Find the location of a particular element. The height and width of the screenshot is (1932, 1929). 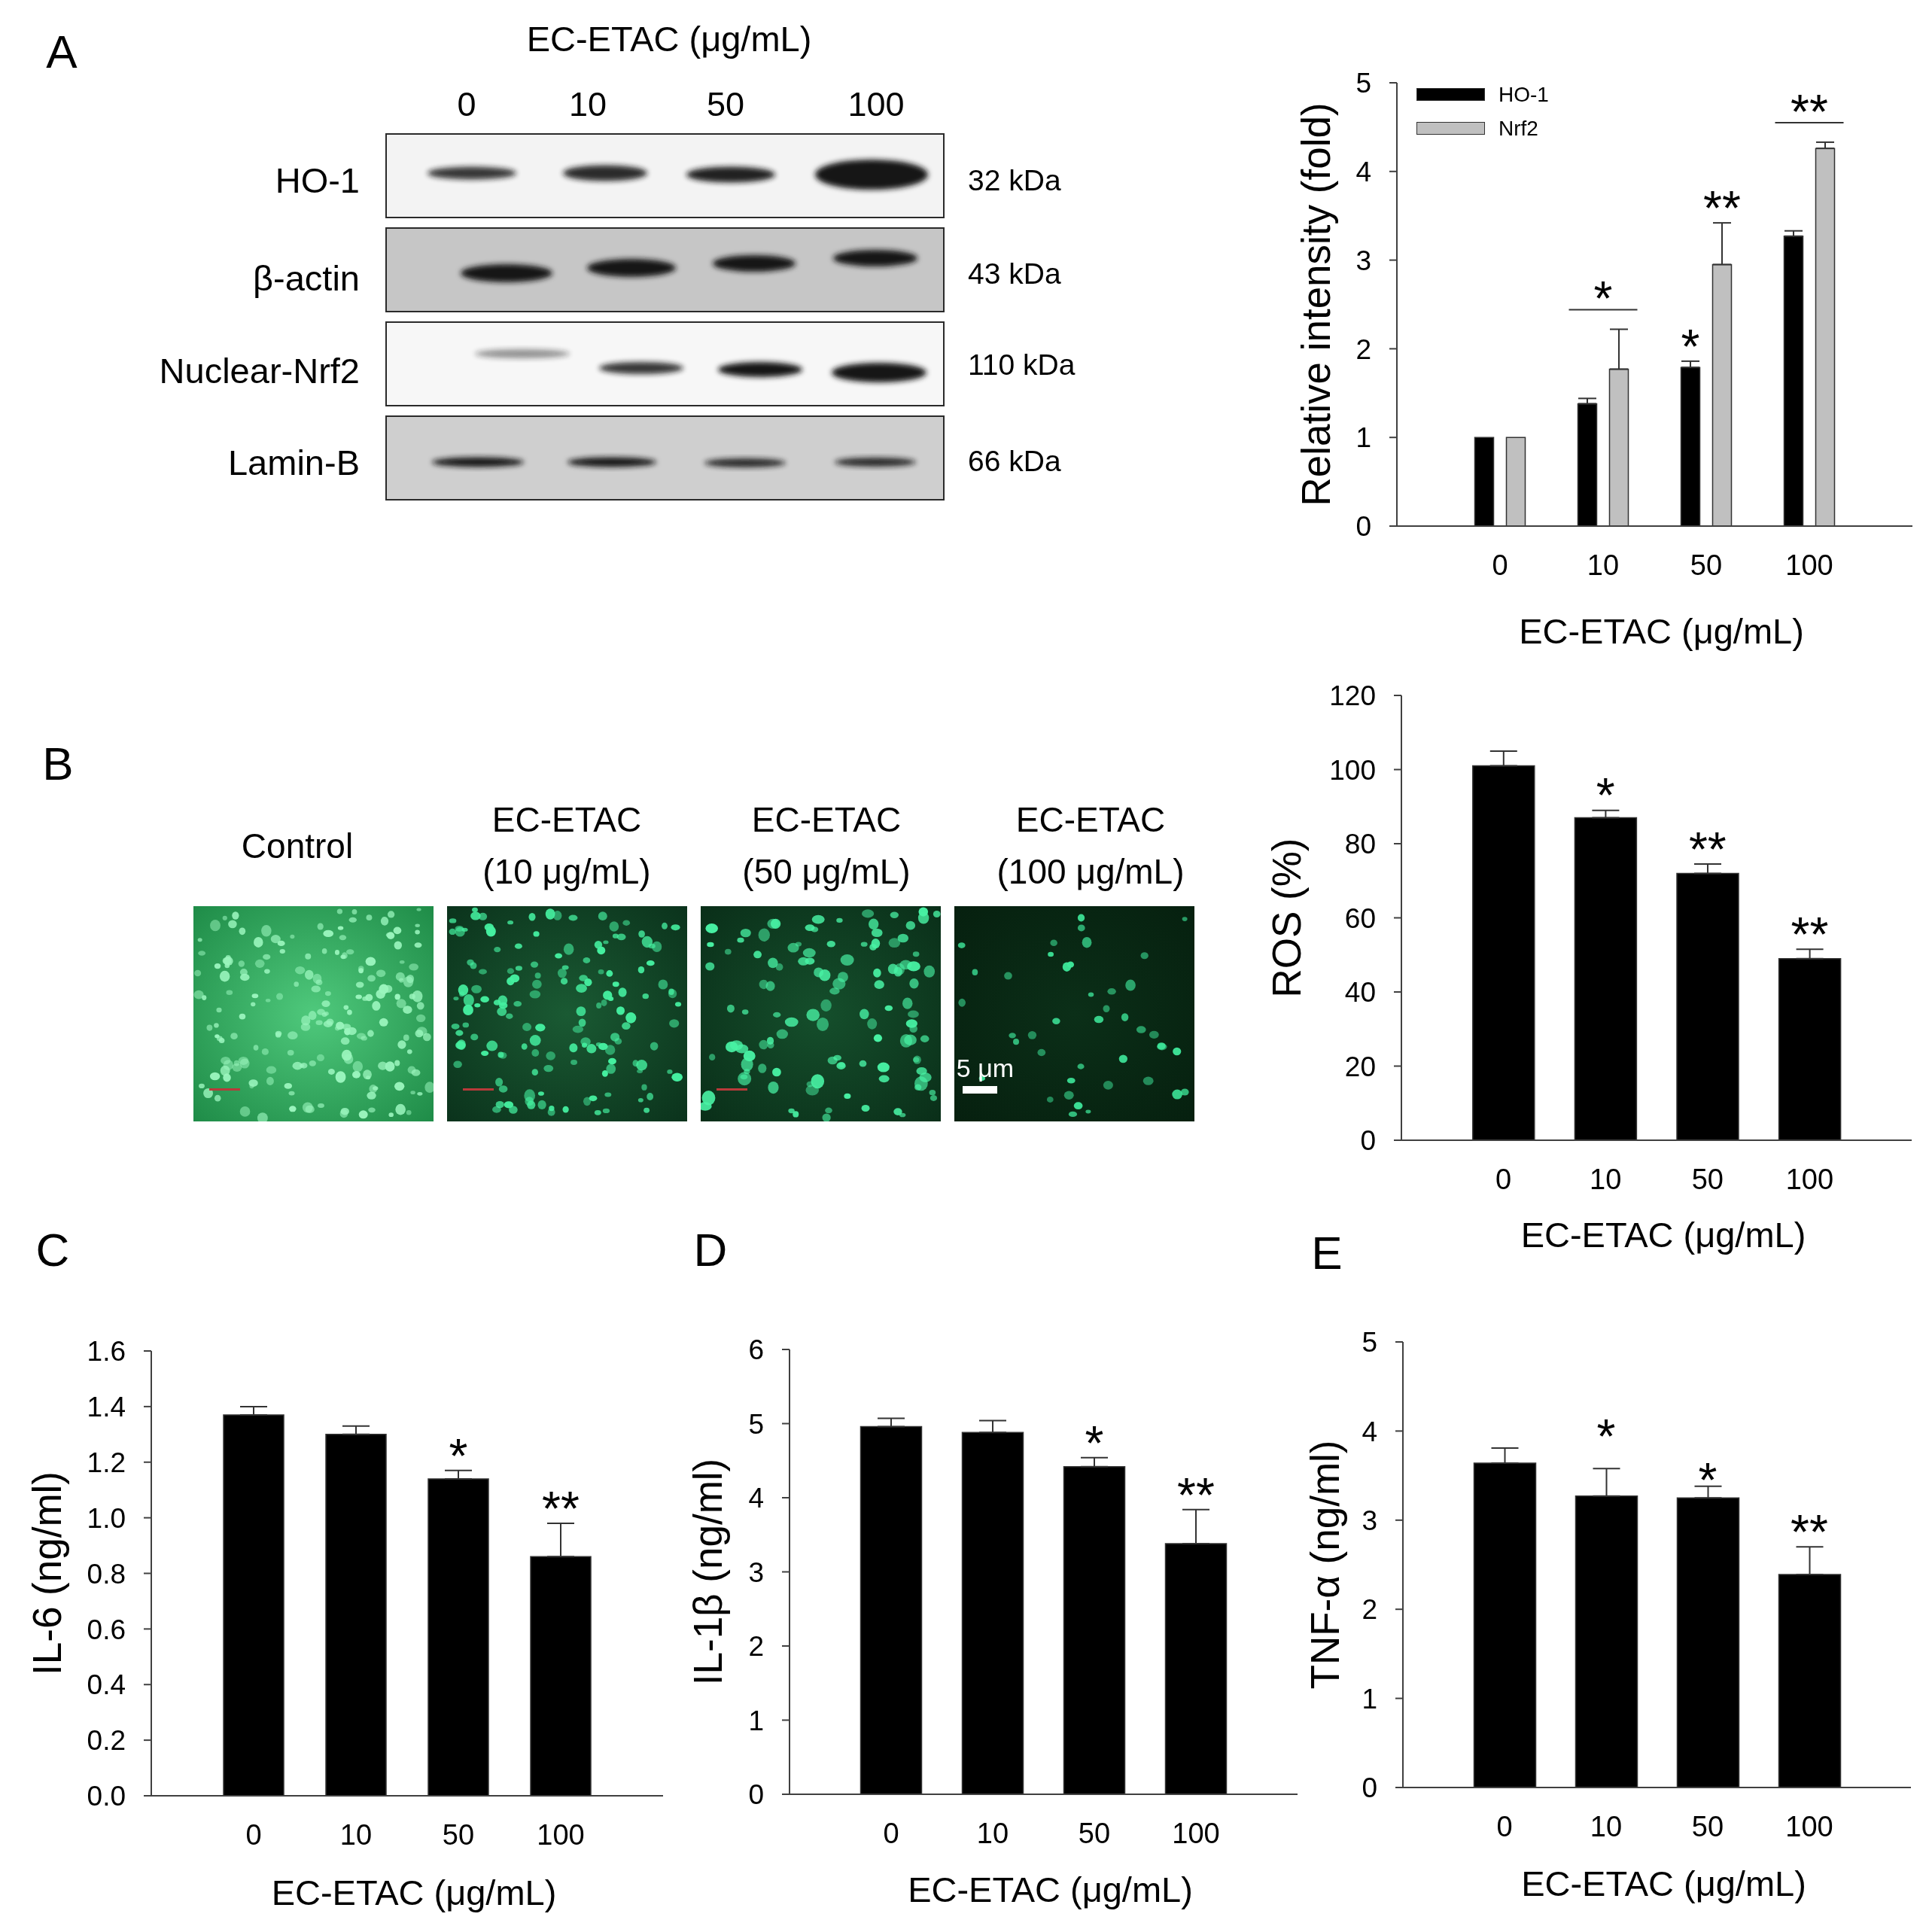

text: E is located at coordinates (1327, 1253).